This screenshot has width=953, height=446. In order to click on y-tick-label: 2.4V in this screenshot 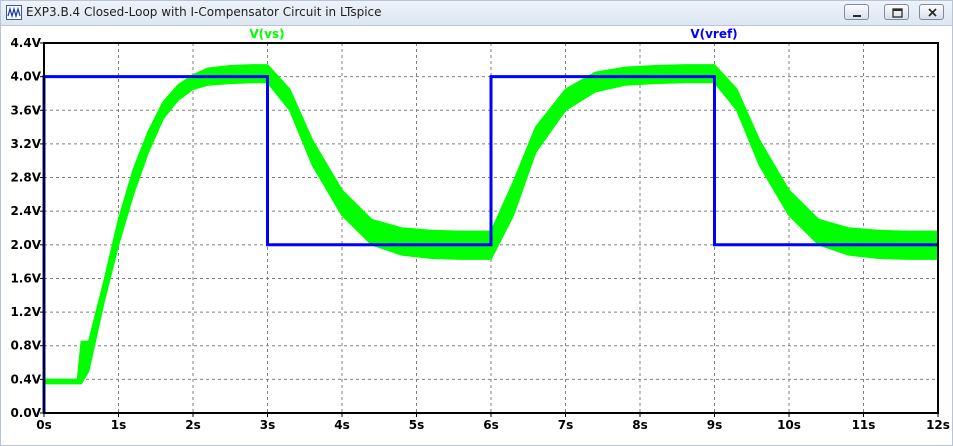, I will do `click(25, 211)`.